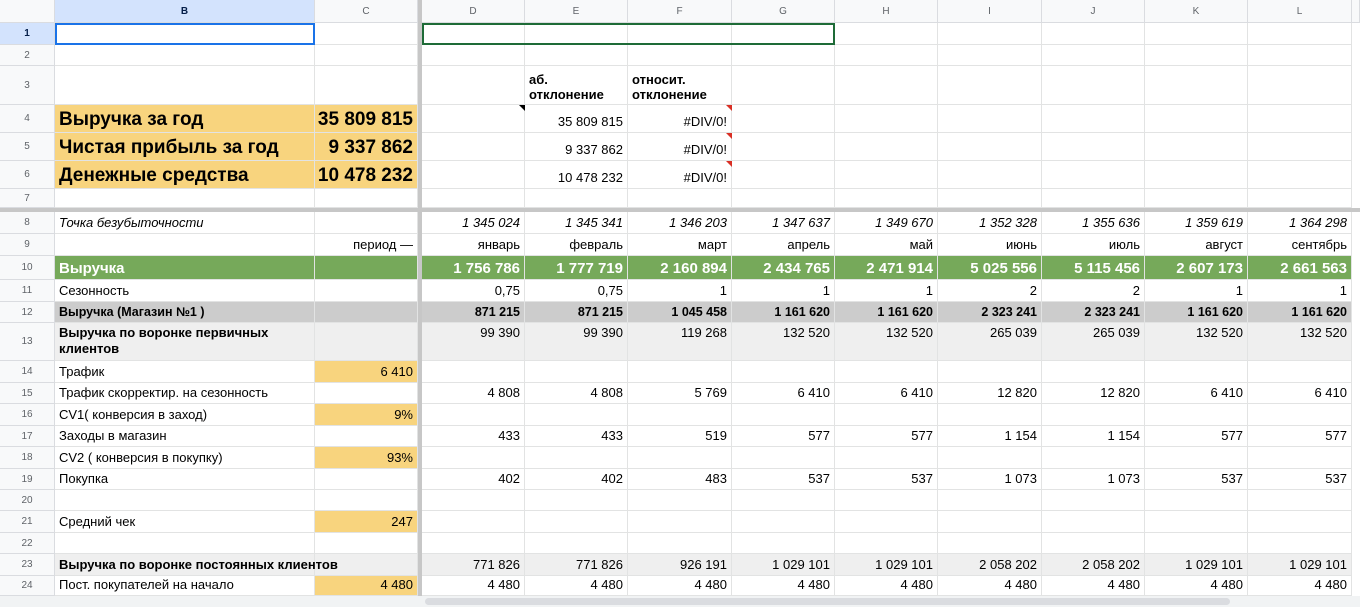  What do you see at coordinates (827, 601) in the screenshot?
I see `scrollbar-thumb` at bounding box center [827, 601].